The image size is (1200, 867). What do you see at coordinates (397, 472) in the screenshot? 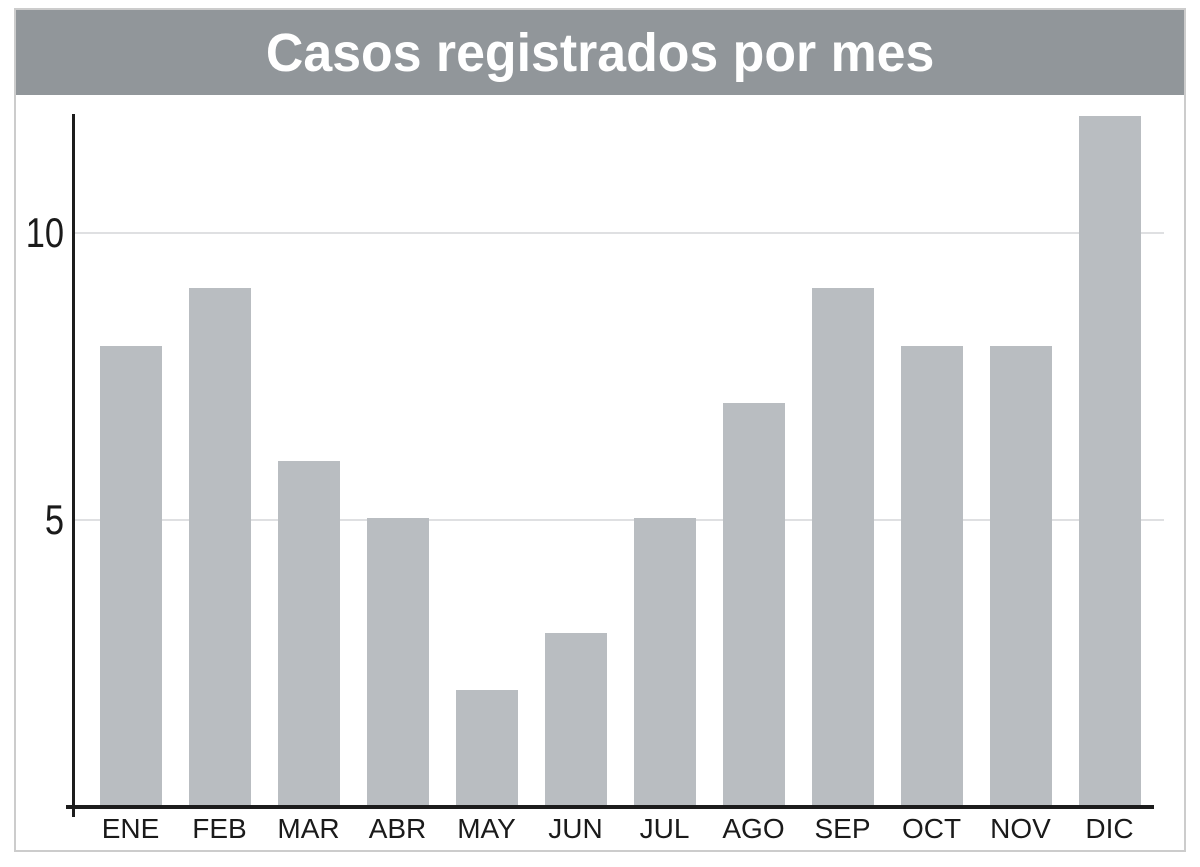
I see `bar-slot-abr` at bounding box center [397, 472].